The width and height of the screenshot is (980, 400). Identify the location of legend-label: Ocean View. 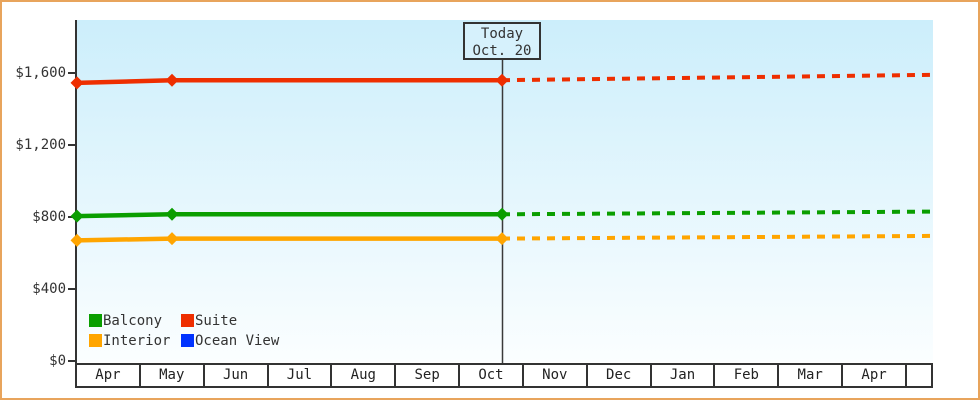
(237, 340).